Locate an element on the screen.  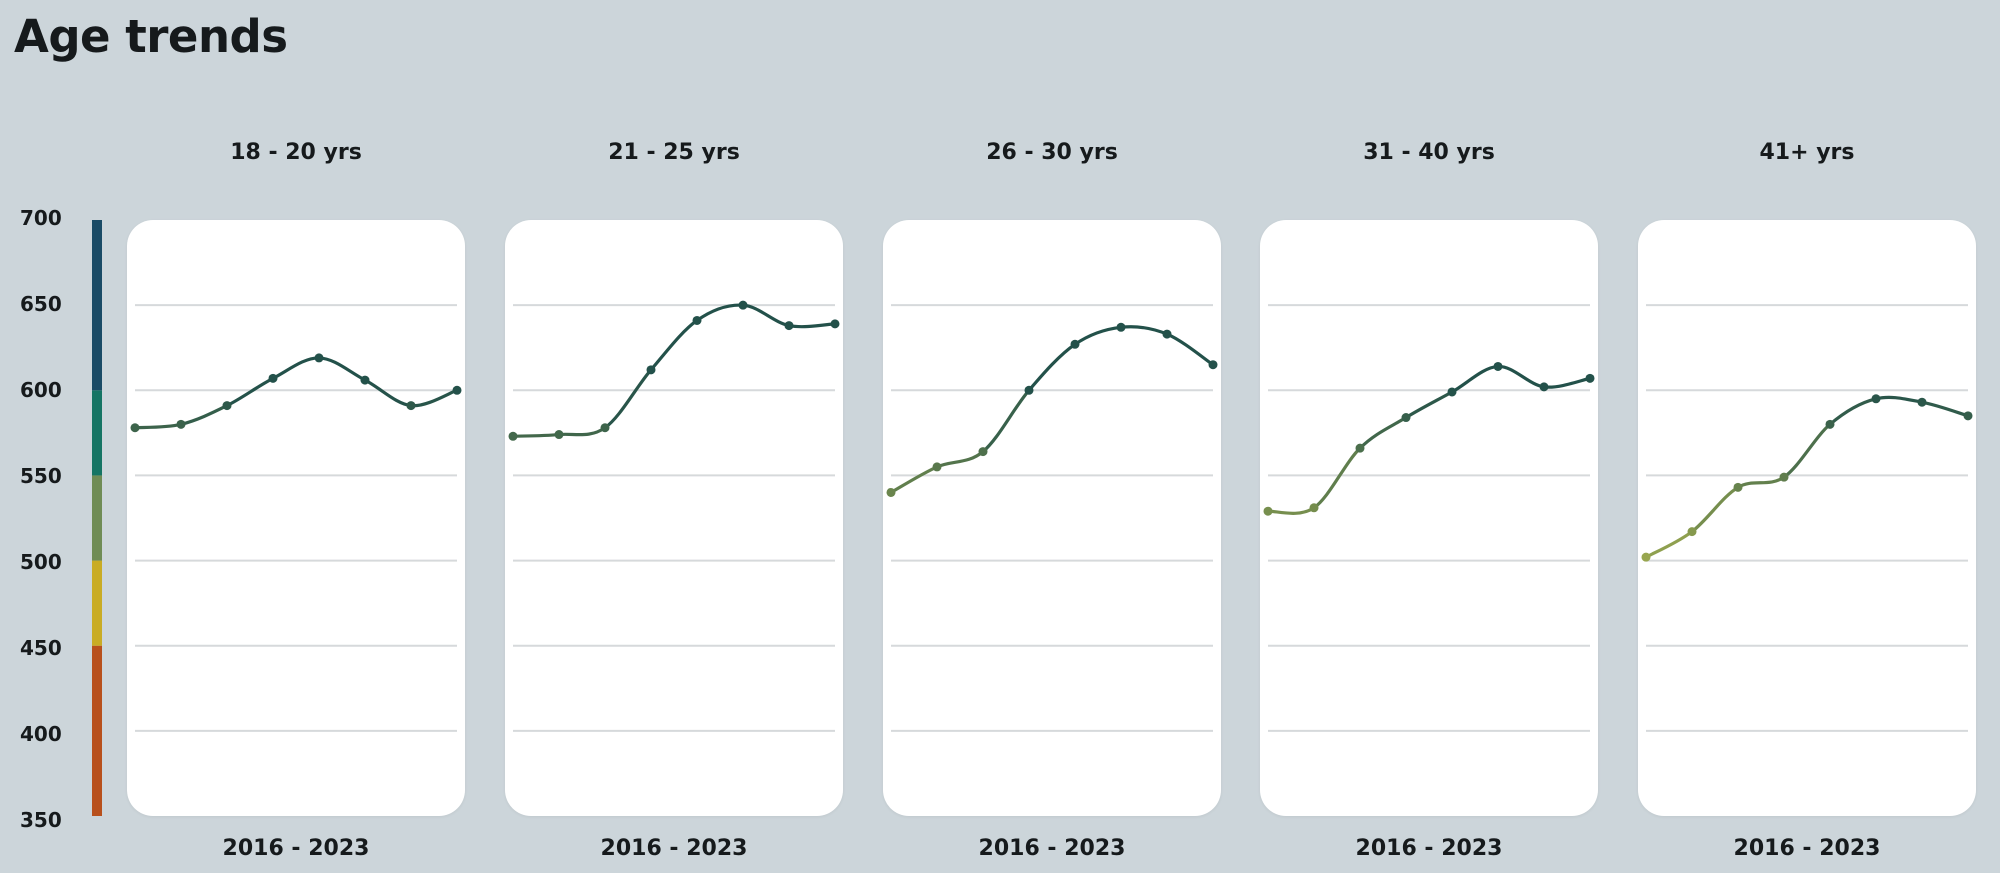
panel-title: 31 - 40 yrs is located at coordinates (1429, 152).